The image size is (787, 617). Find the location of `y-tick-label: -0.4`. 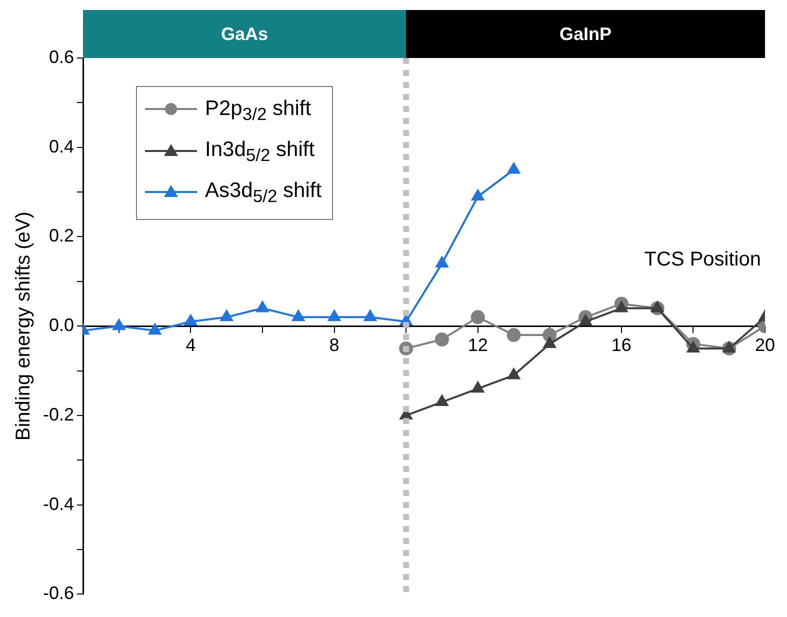

y-tick-label: -0.4 is located at coordinates (58, 504).